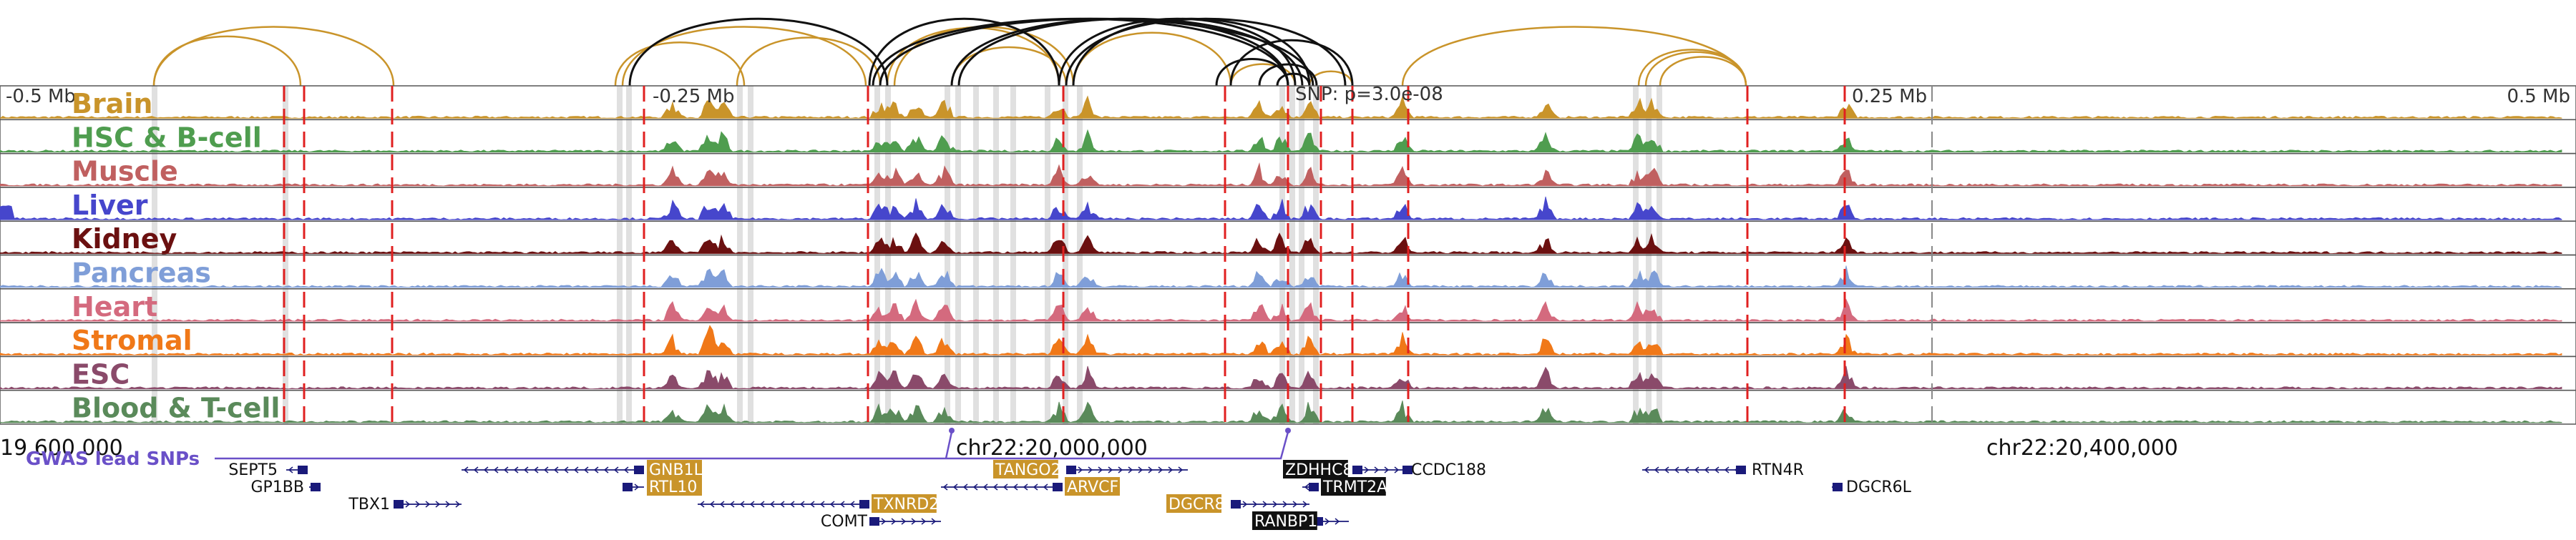  I want to click on gwas-connector, so click(752, 445).